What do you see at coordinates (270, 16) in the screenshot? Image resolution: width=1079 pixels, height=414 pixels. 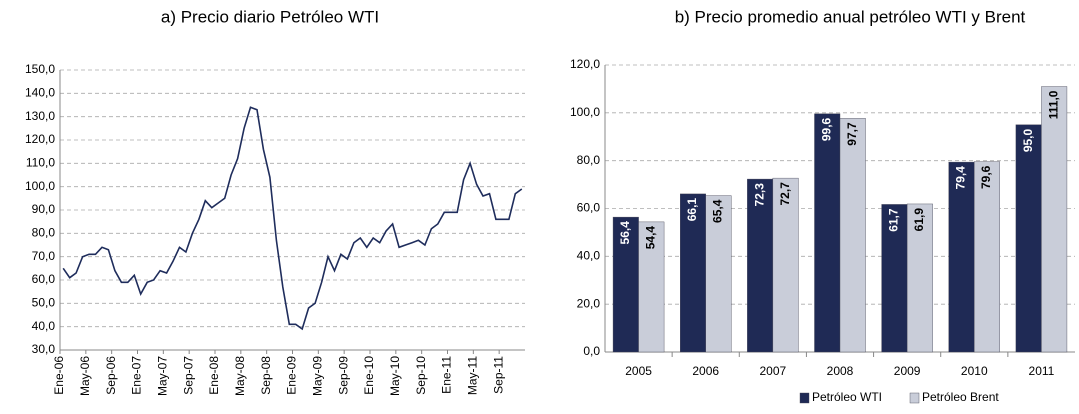 I see `chart-title: a) Precio diario Petróleo WTI` at bounding box center [270, 16].